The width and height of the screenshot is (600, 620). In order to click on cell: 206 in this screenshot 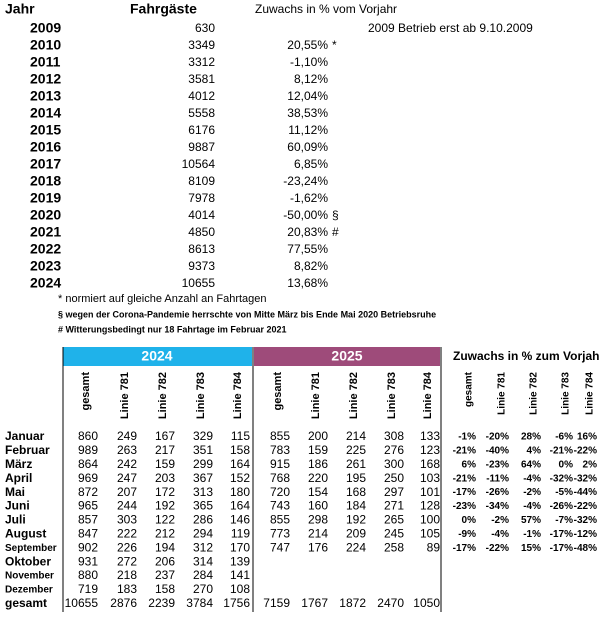, I will do `click(165, 561)`.